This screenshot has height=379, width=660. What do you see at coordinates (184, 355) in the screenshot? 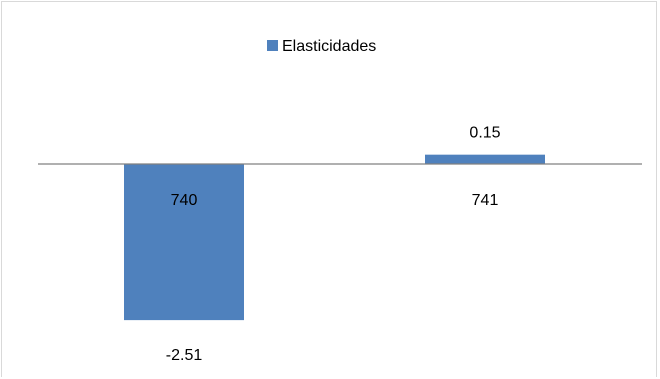
I see `data-label-740: -2.51` at bounding box center [184, 355].